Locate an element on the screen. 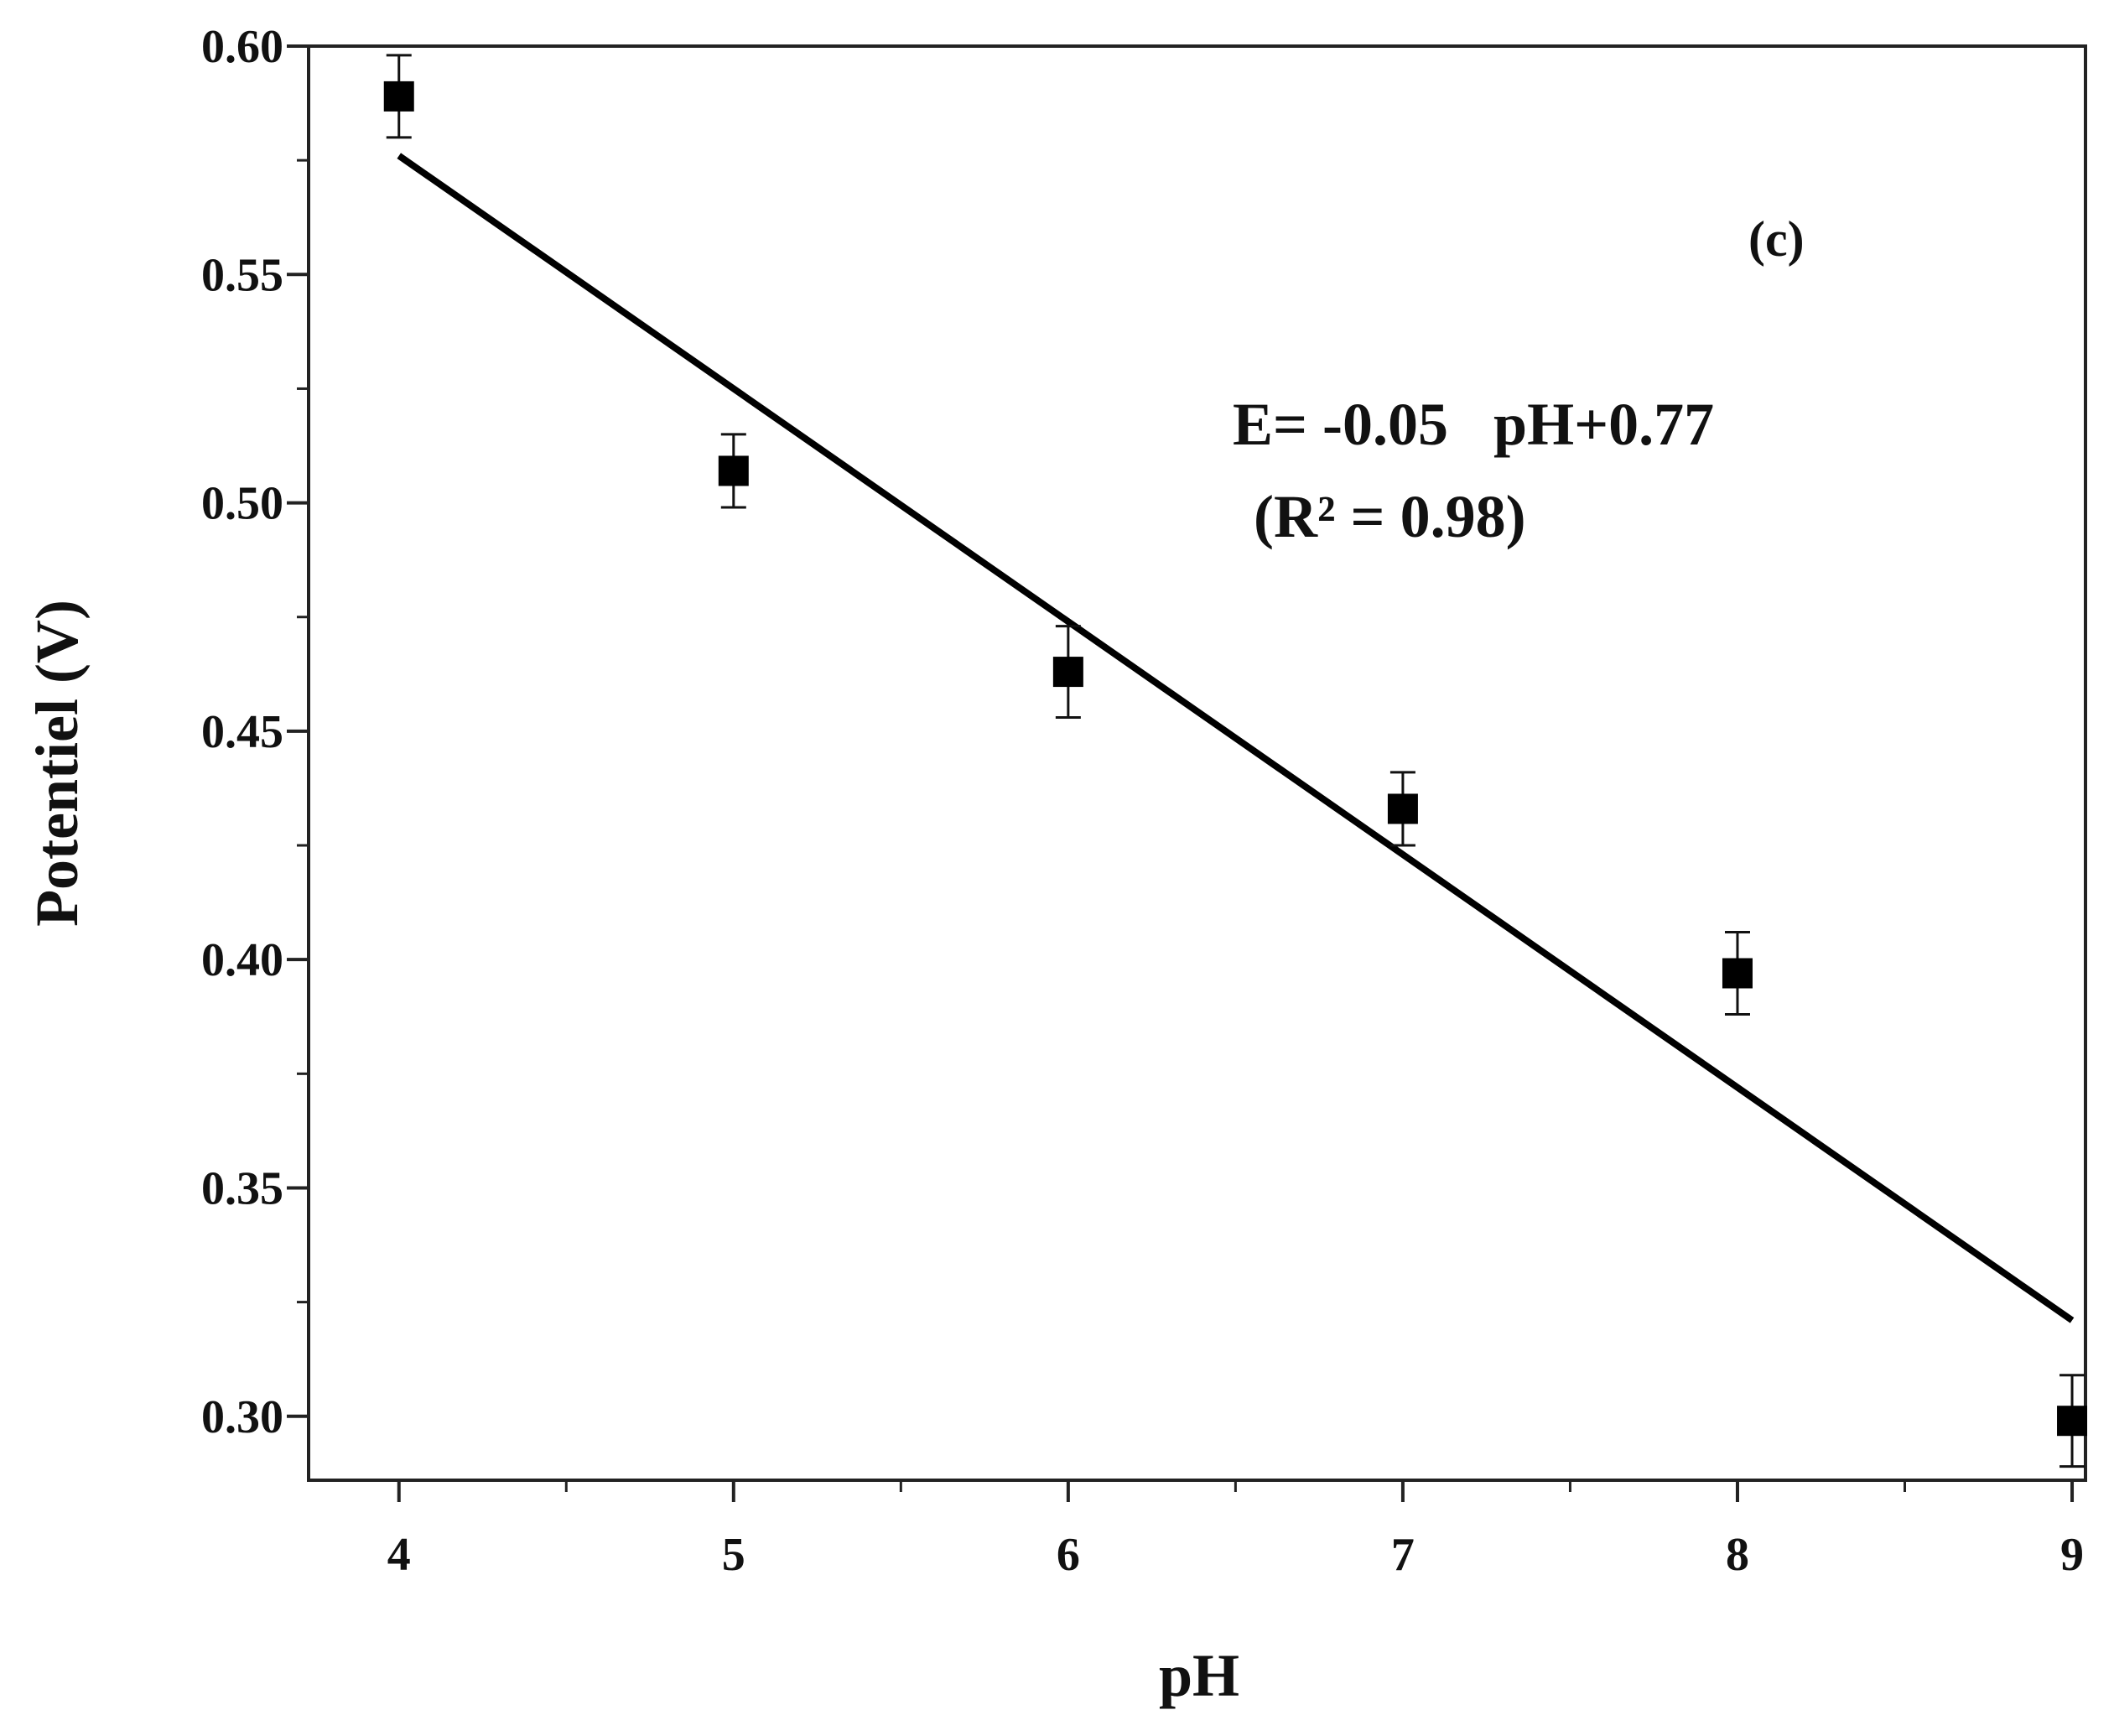  x-tick-label: 8 is located at coordinates (1737, 1555).